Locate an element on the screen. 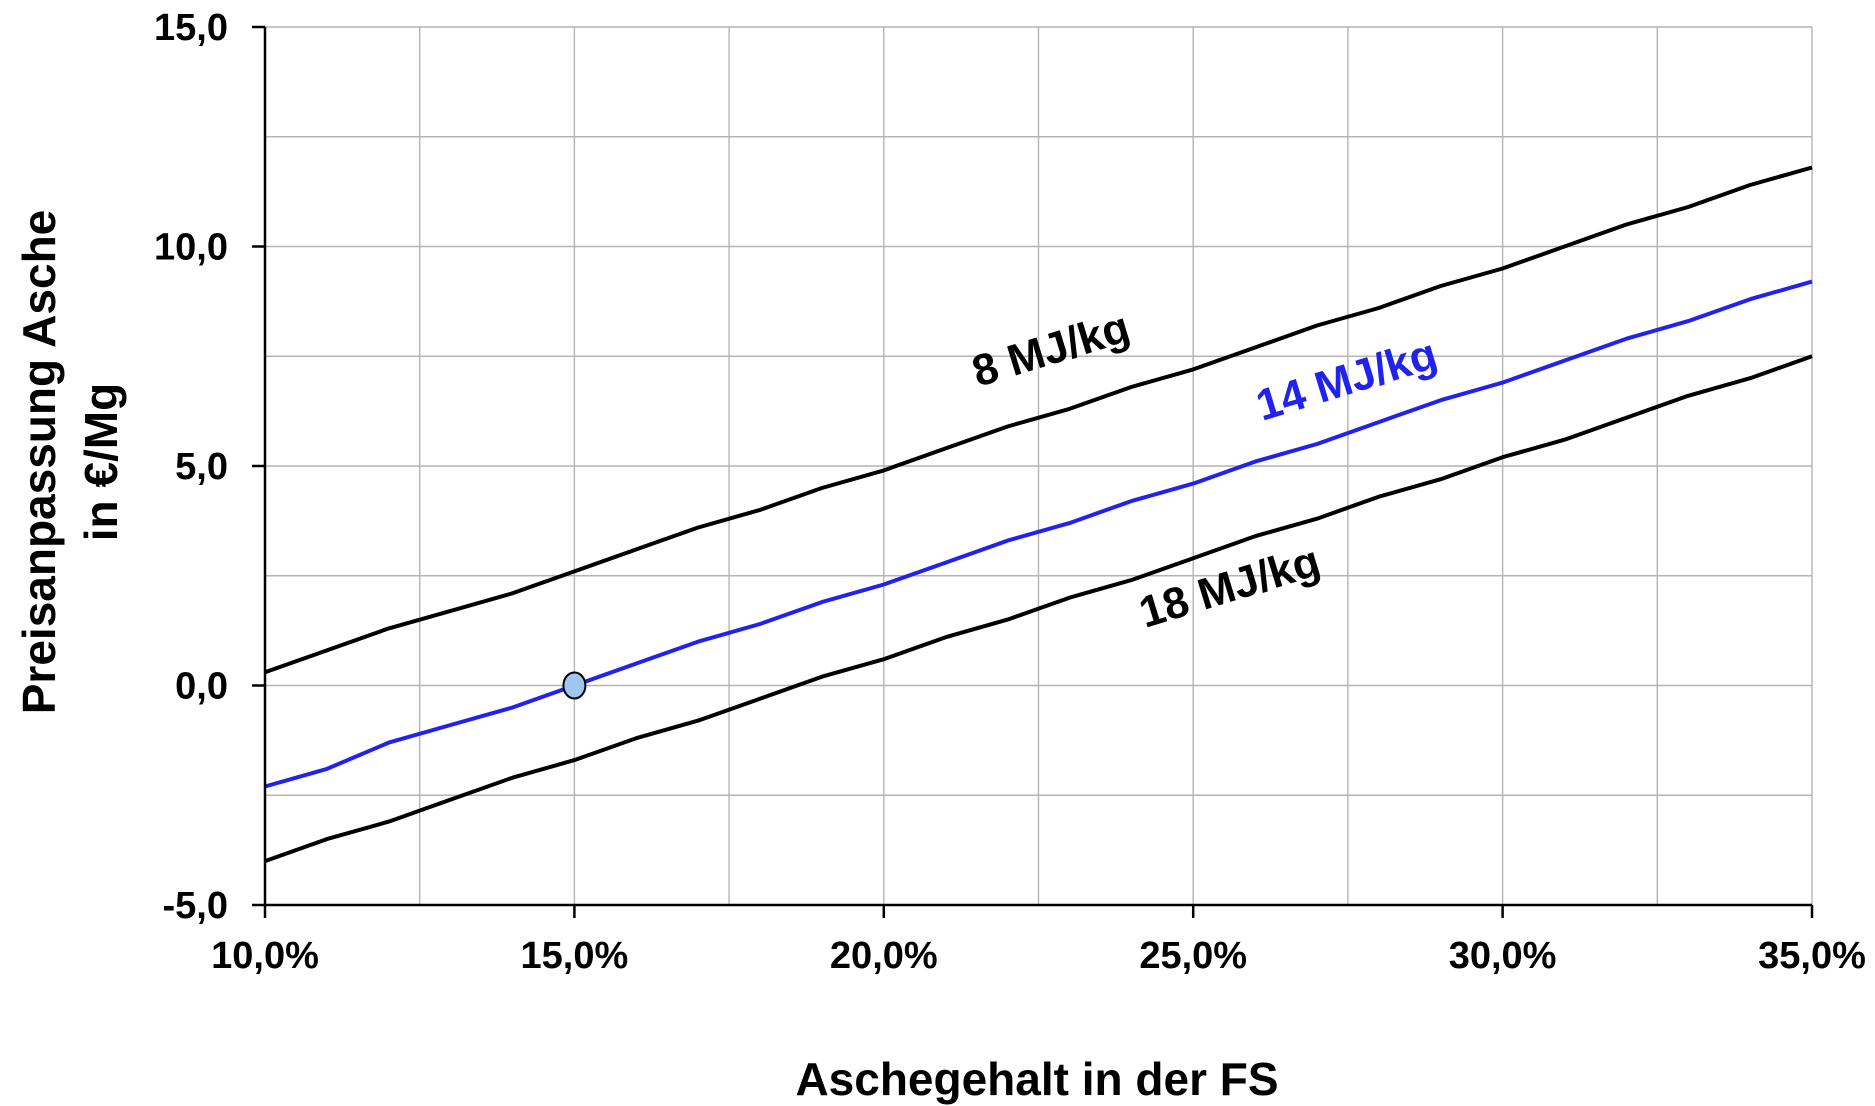  x-tick-label: 30,0% is located at coordinates (1503, 956).